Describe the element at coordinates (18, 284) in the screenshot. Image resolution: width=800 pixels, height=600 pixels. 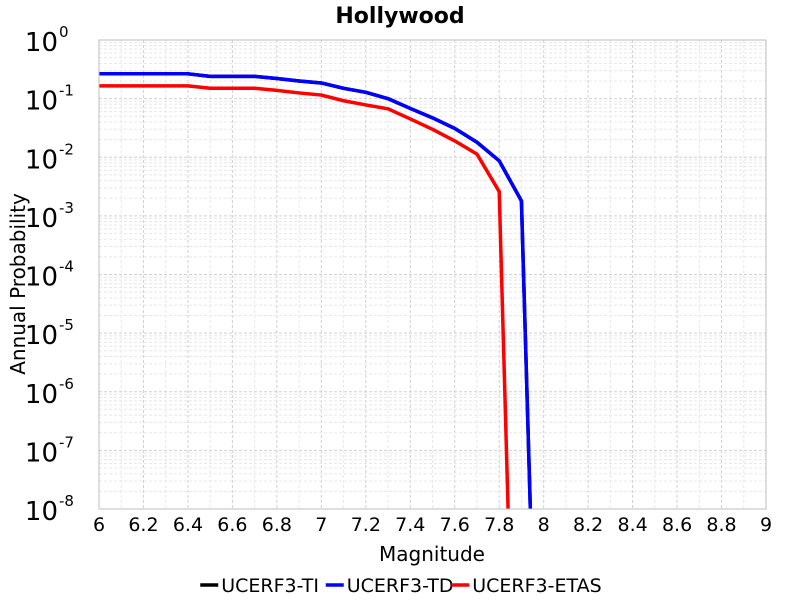
I see `y-axis-label: Annual Probability` at that location.